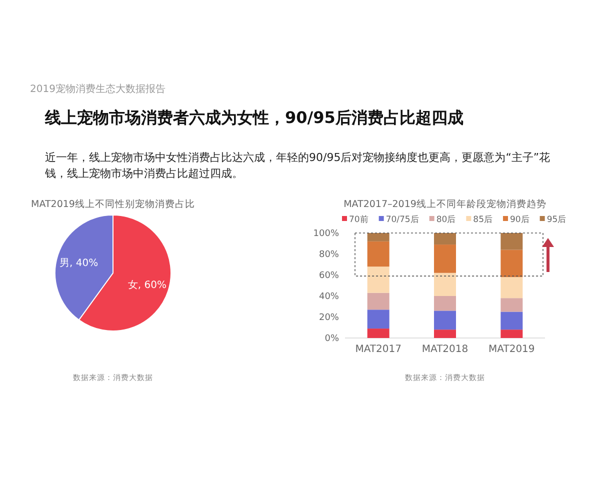  Describe the element at coordinates (298, 166) in the screenshot. I see `text: 近一年，线上宠物市场中女性消费占比达六成，年轻的90/95后对宠物接纳度也更高，更愿意为“主子”花钱，线上宠物市场中消费占比超过四成。` at that location.